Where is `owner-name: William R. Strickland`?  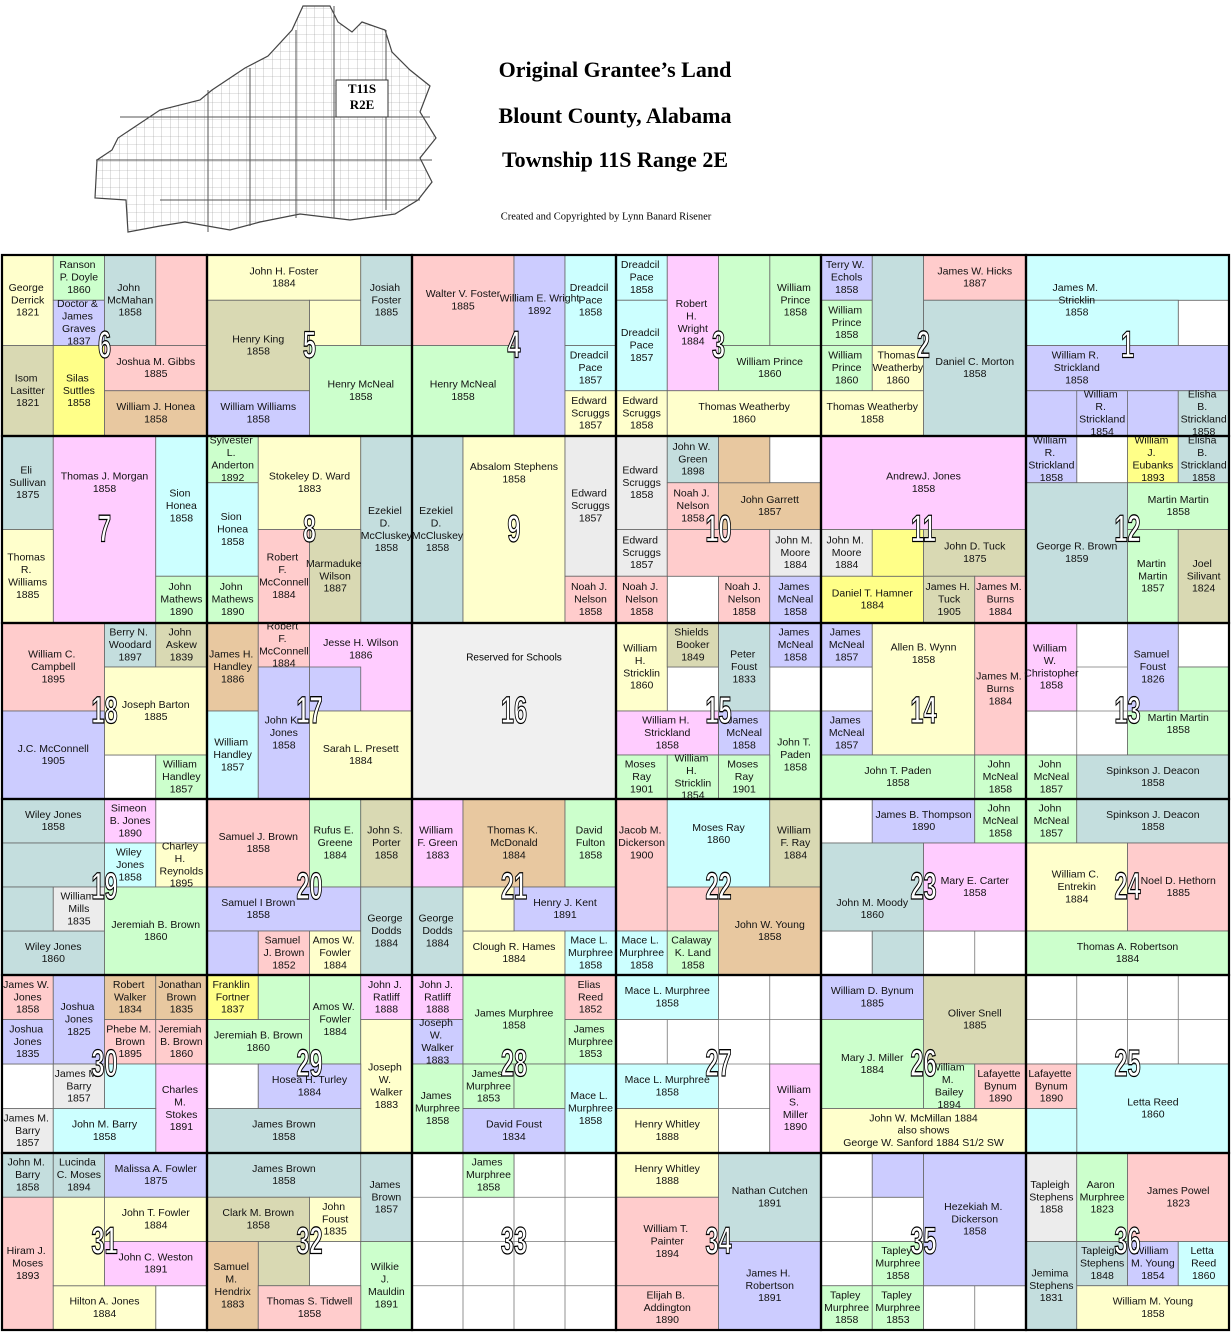 owner-name: William R. Strickland is located at coordinates (1051, 452).